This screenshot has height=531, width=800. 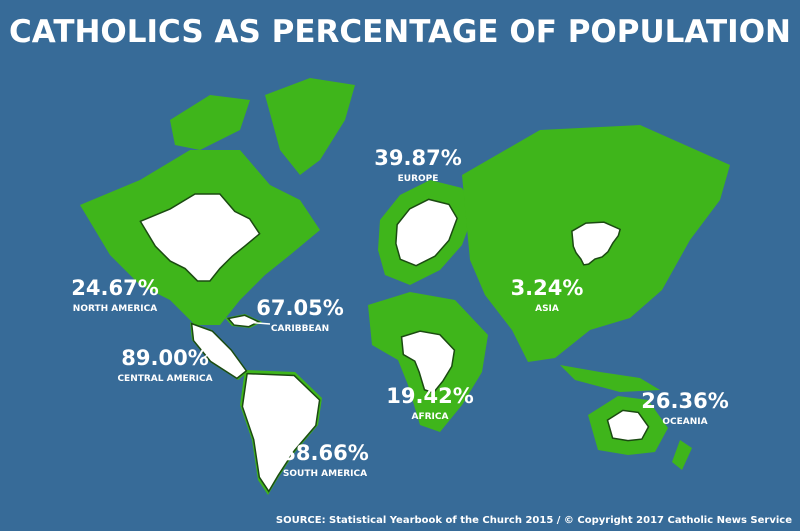 What do you see at coordinates (400, 32) in the screenshot?
I see `title: CATHOLICS AS PERCENTAGE OF POPULATION` at bounding box center [400, 32].